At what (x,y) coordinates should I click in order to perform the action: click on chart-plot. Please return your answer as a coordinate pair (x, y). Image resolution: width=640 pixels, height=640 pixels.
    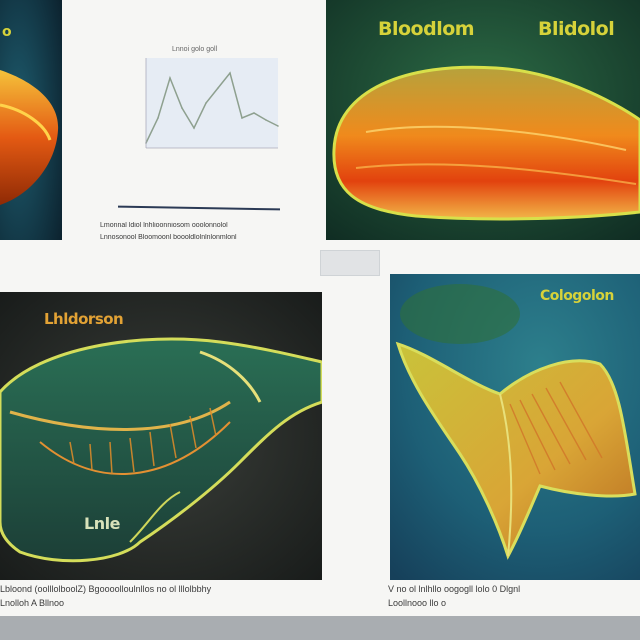
    Looking at the image, I should click on (203, 107).